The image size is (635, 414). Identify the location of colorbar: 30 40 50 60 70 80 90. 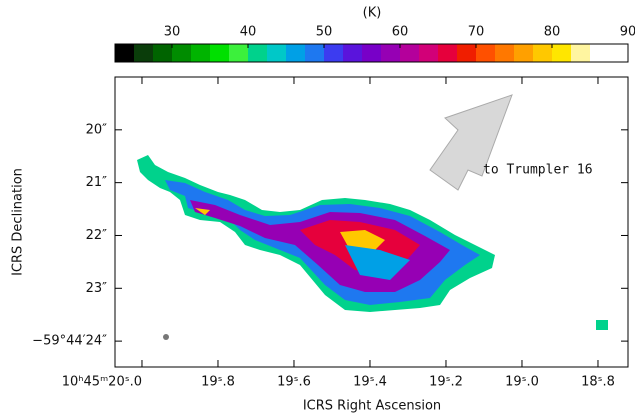
(374, 44).